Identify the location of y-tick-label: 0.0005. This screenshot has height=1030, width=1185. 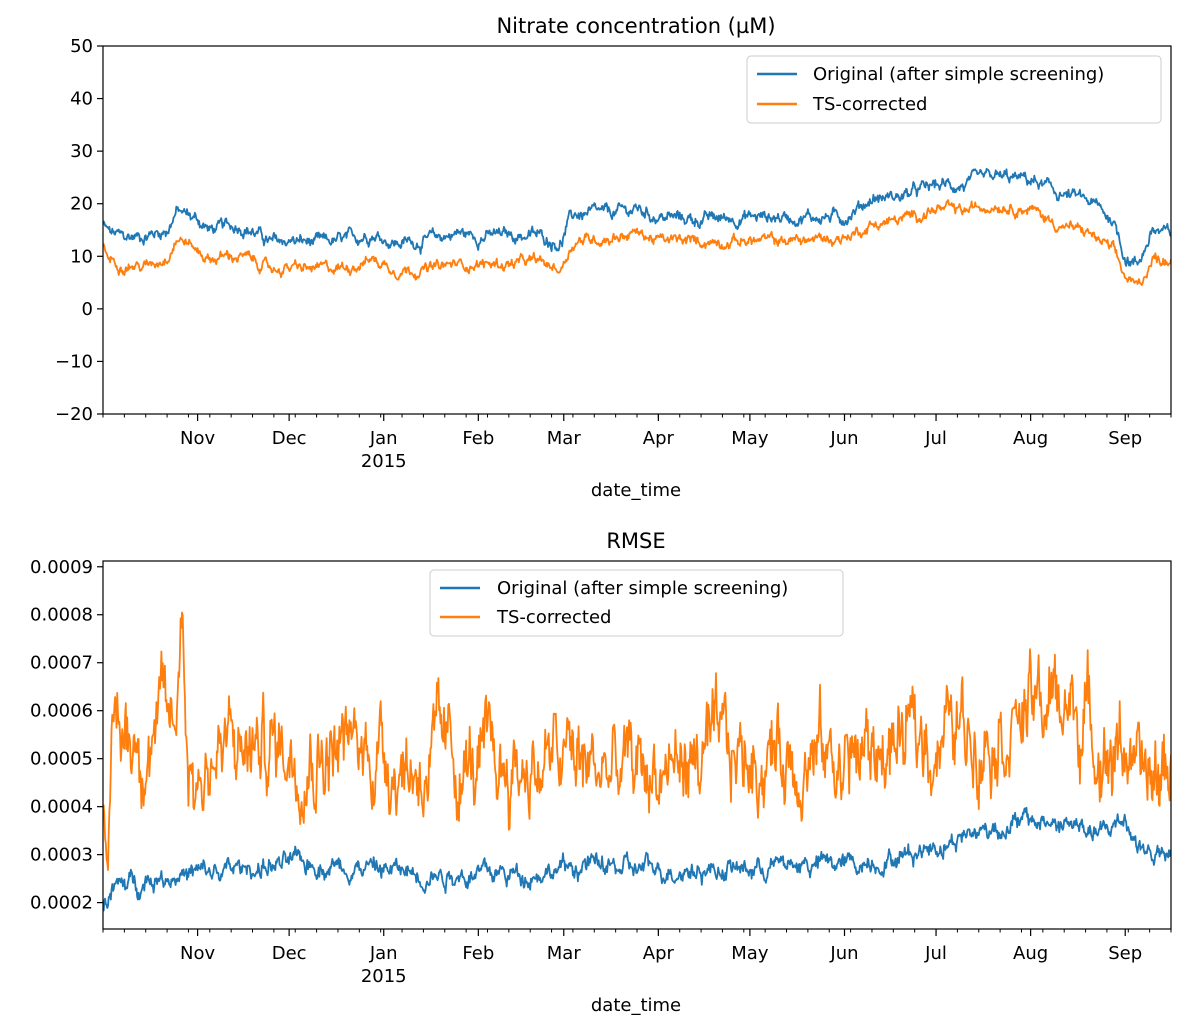
(61, 759).